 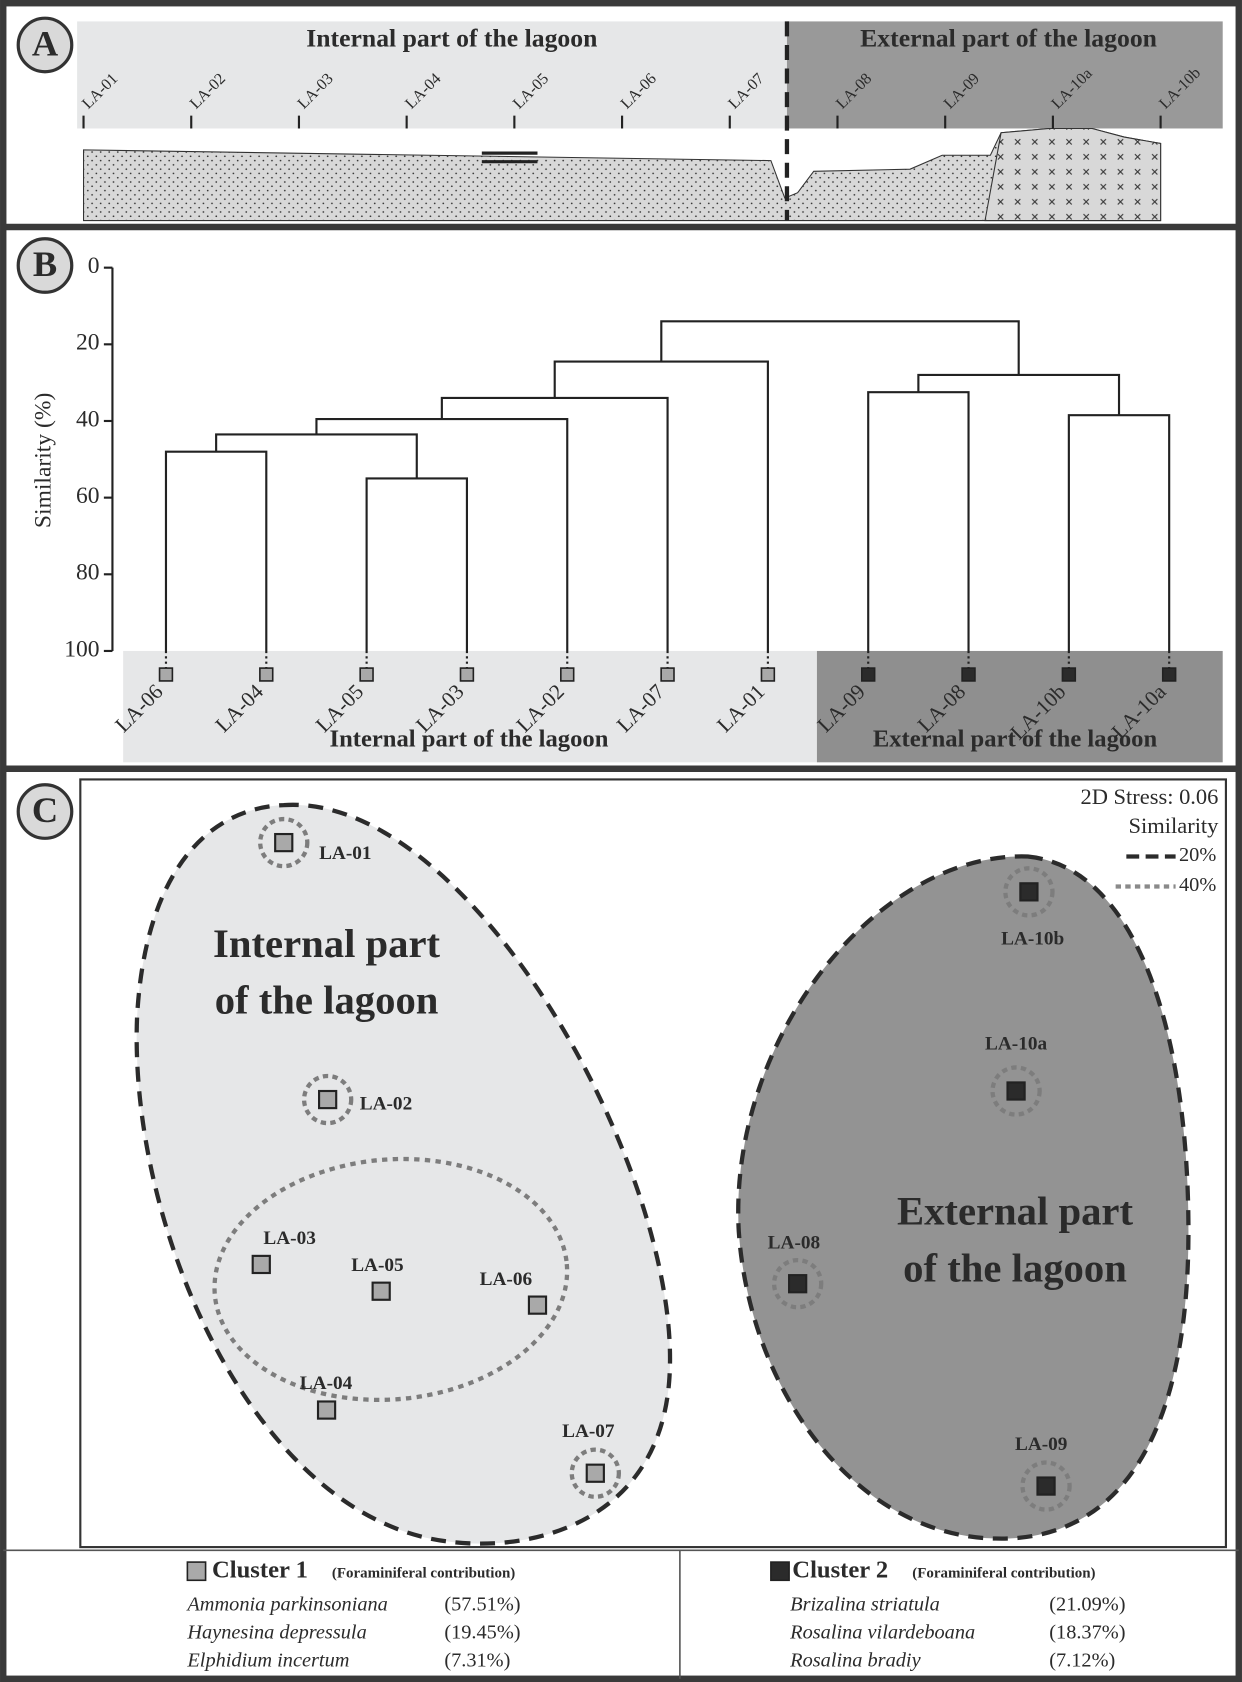 I want to click on species-name: Ammonia parkinsoniana, so click(x=286, y=1605).